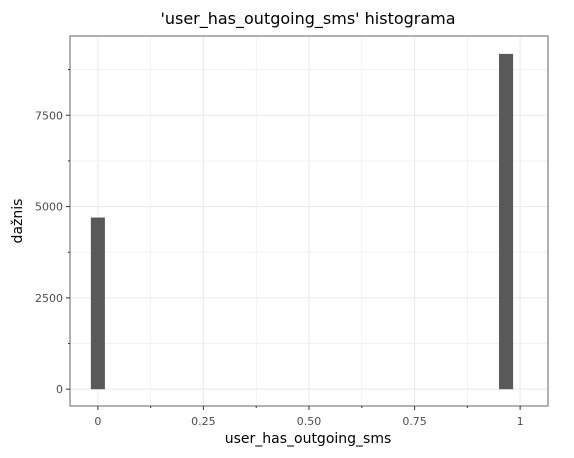  What do you see at coordinates (307, 19) in the screenshot?
I see `chart-title: 'user_has_outgoing_sms' histograma` at bounding box center [307, 19].